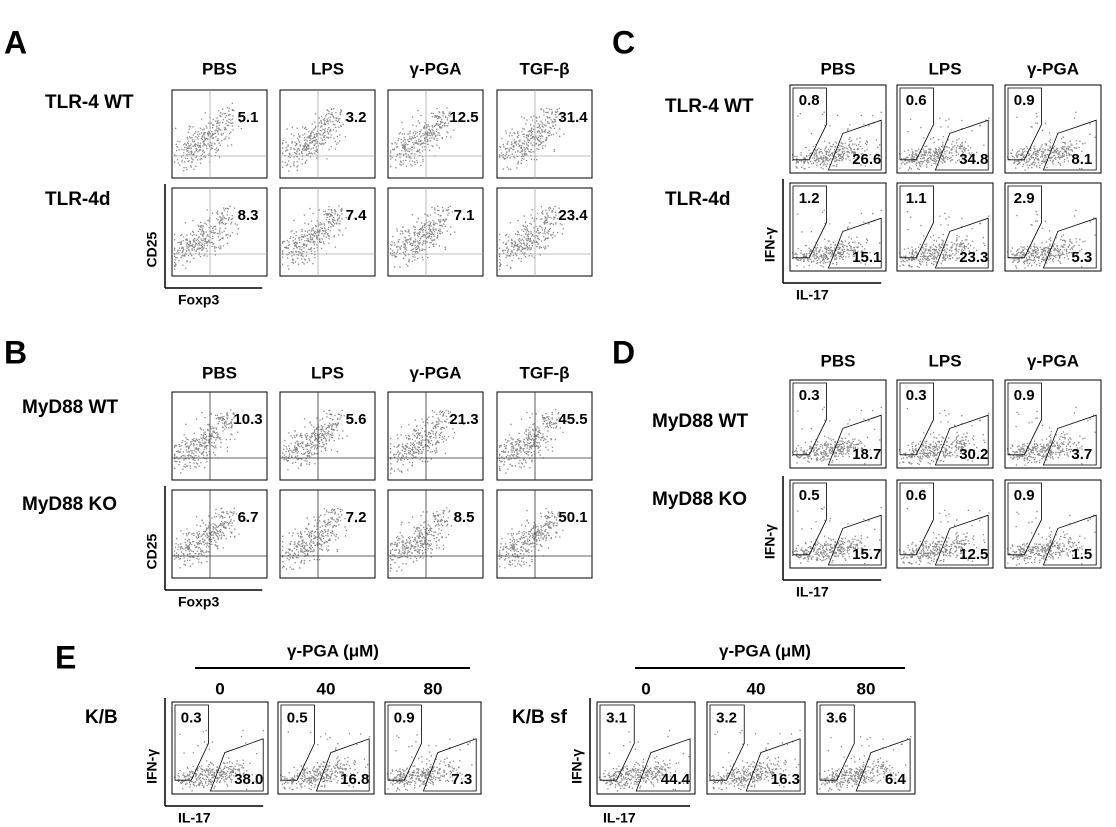  What do you see at coordinates (248, 215) in the screenshot?
I see `quadrant-value: 8.3` at bounding box center [248, 215].